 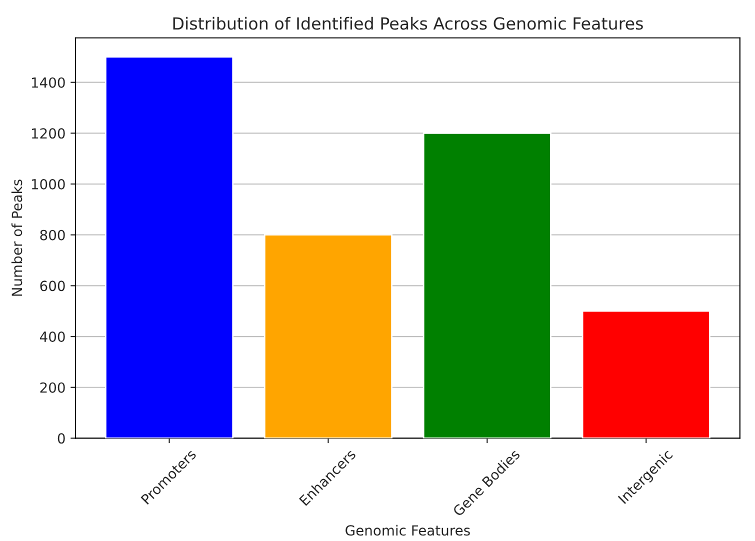 What do you see at coordinates (52, 387) in the screenshot?
I see `y-tick-label: 200` at bounding box center [52, 387].